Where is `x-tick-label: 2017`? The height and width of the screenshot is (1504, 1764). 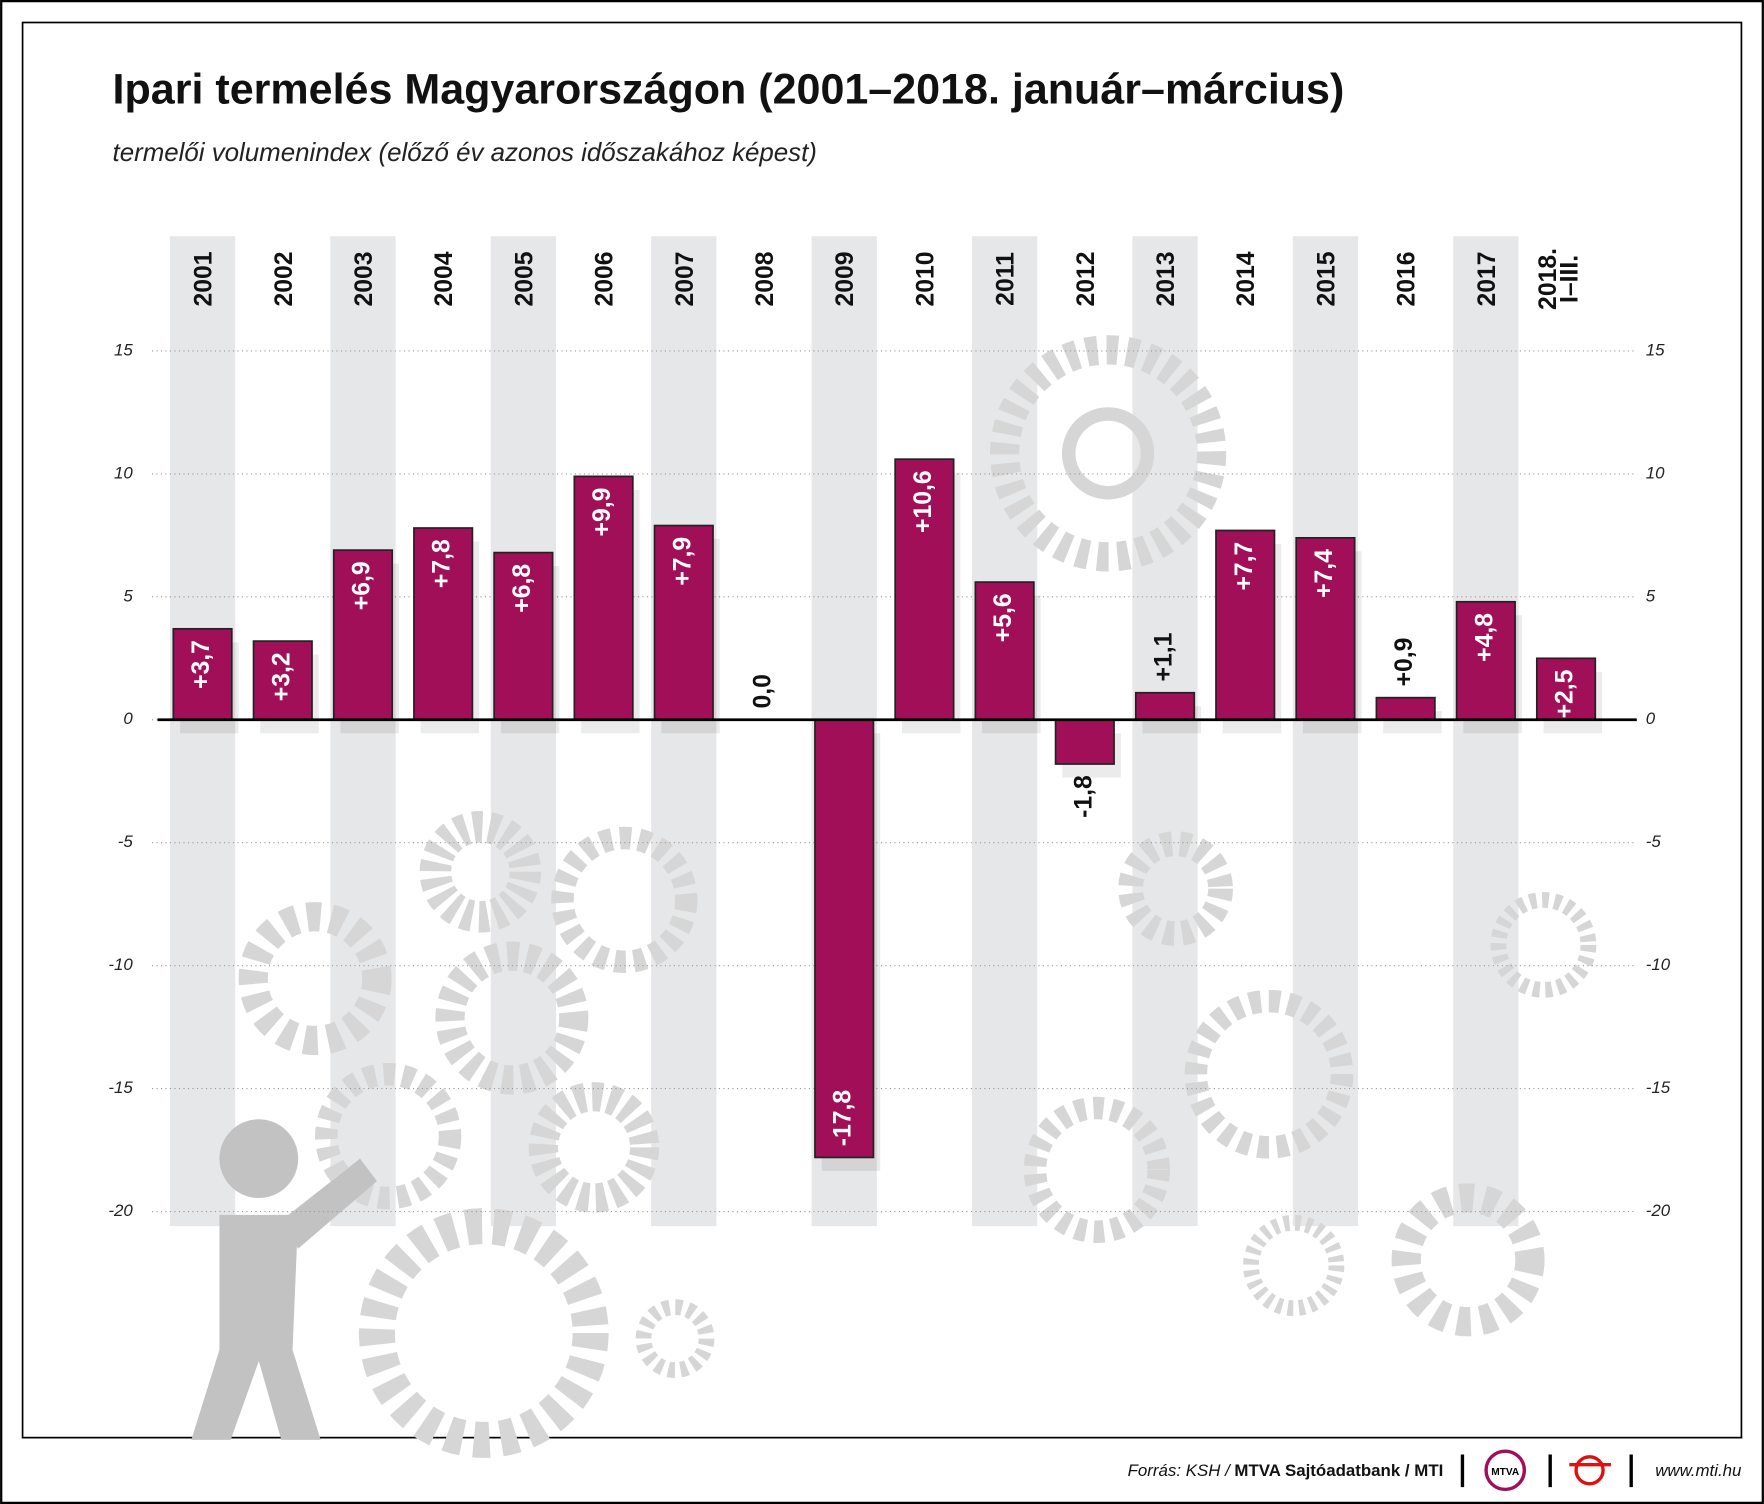 x-tick-label: 2017 is located at coordinates (1487, 278).